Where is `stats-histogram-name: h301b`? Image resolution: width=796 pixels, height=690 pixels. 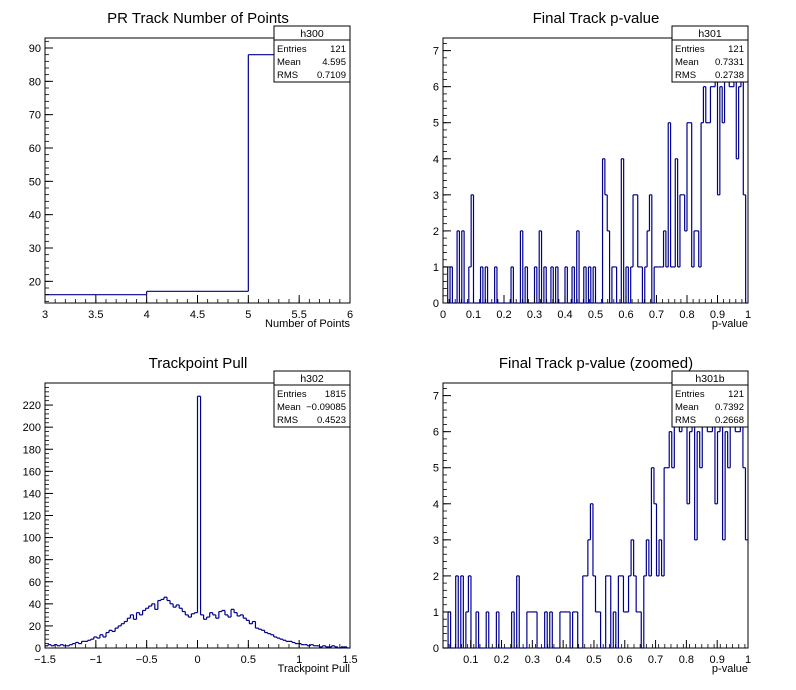 stats-histogram-name: h301b is located at coordinates (709, 379).